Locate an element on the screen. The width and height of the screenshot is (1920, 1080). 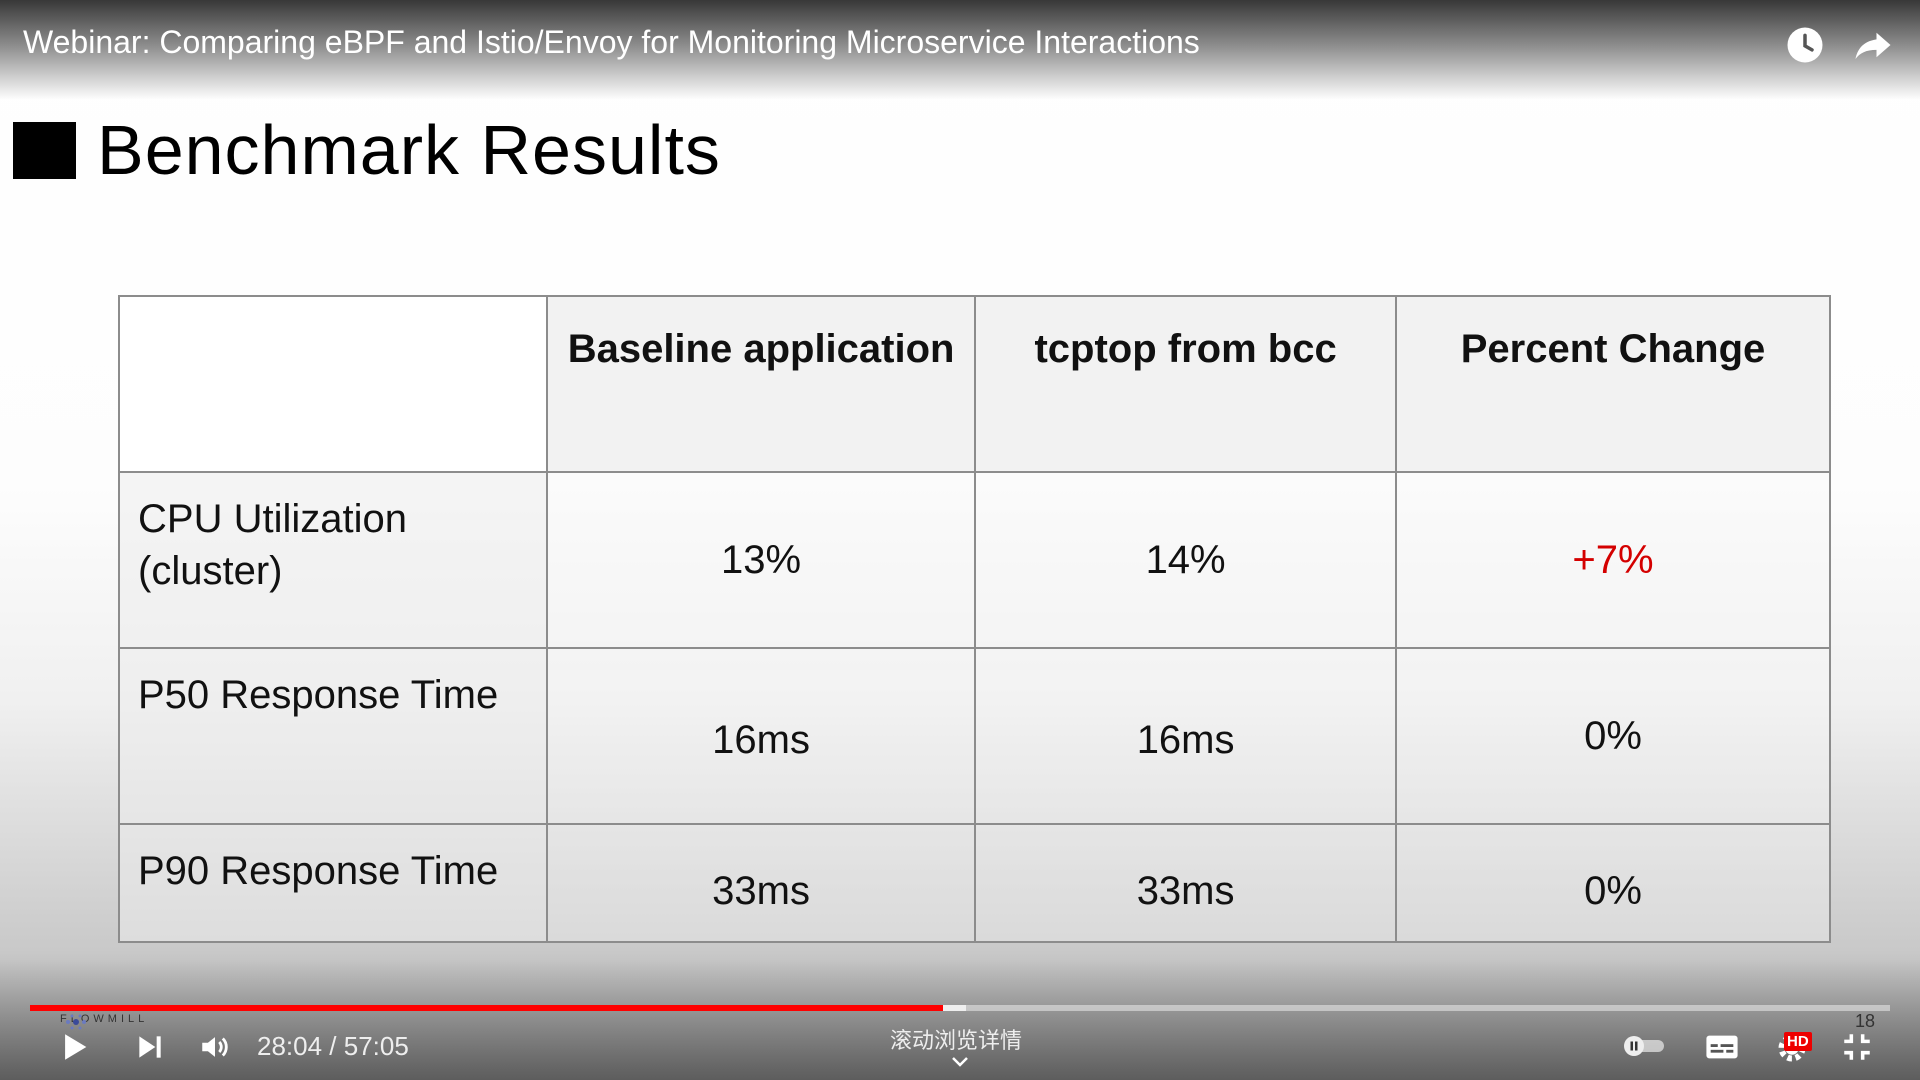
title-bullet-square is located at coordinates (44, 150).